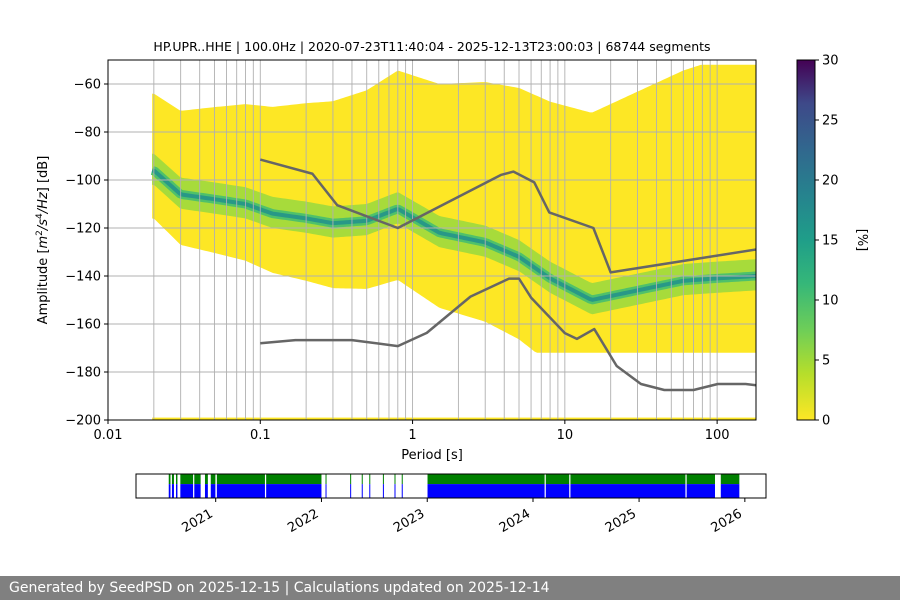 This screenshot has height=600, width=900. Describe the element at coordinates (260, 435) in the screenshot. I see `x-tick-label: 0.1` at that location.